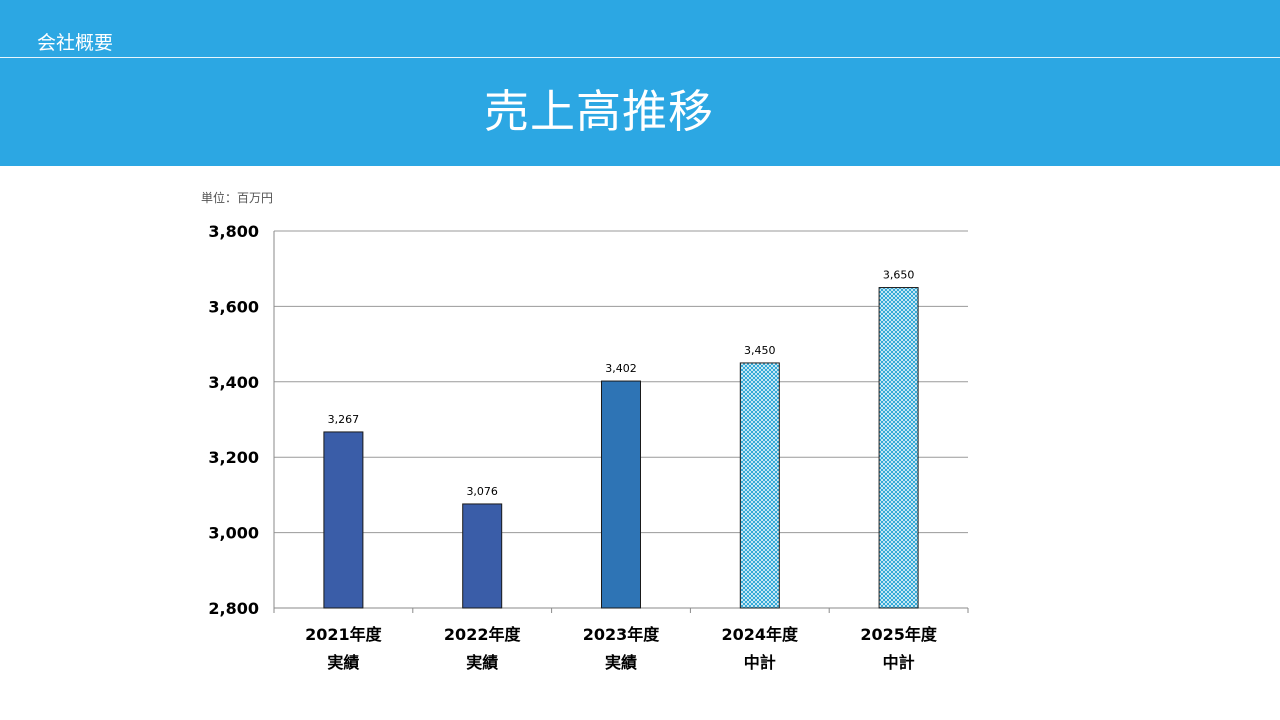  What do you see at coordinates (760, 350) in the screenshot?
I see `data-label: 3,450` at bounding box center [760, 350].